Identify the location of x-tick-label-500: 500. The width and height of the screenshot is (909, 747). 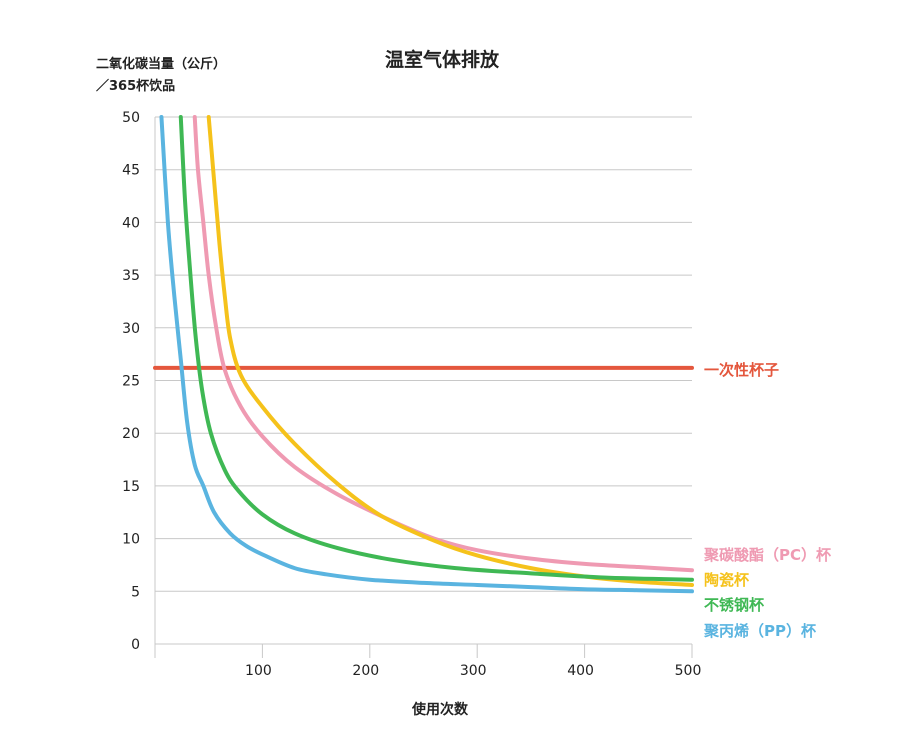
(688, 671).